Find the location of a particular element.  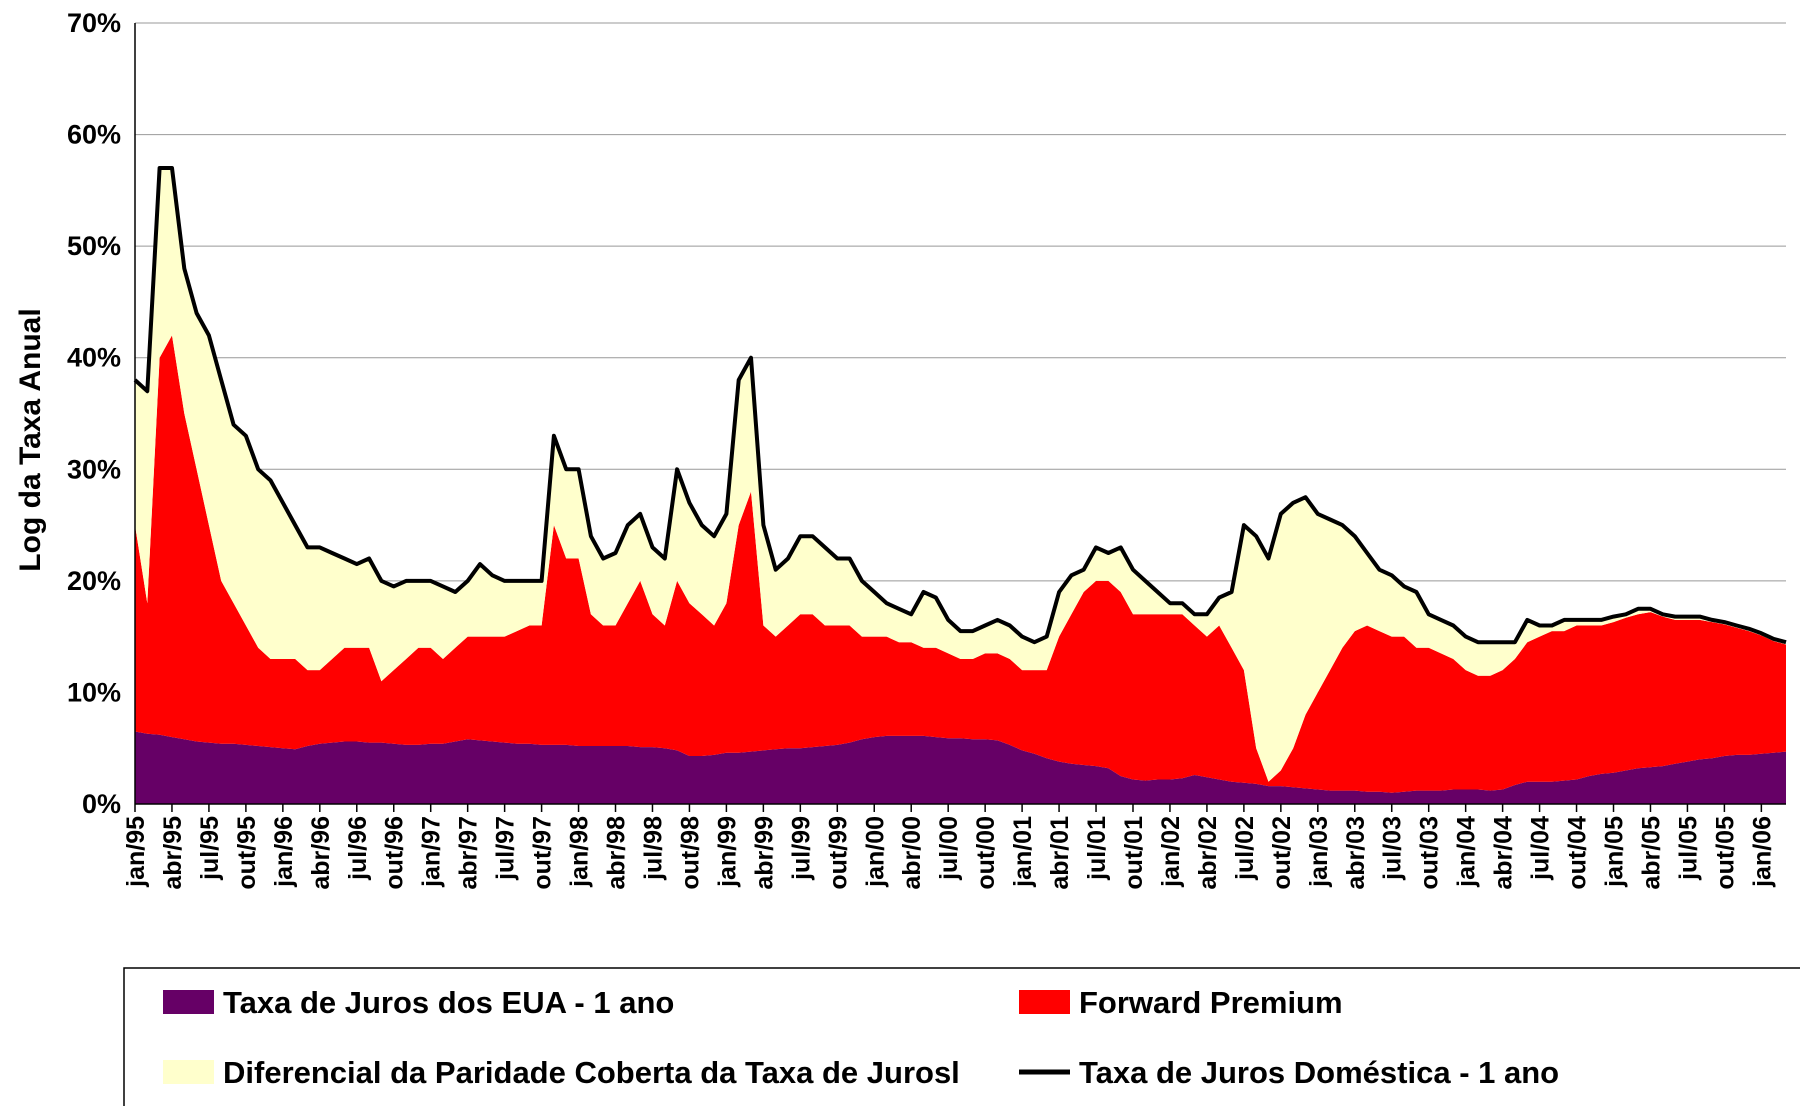

x-tick-label: jul/97 is located at coordinates (506, 848).